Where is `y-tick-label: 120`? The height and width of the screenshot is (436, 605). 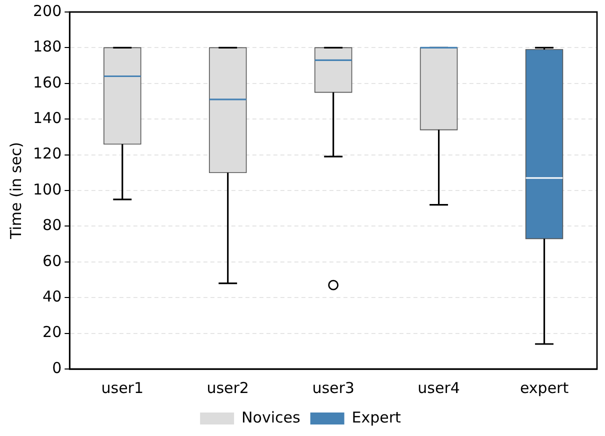 y-tick-label: 120 is located at coordinates (47, 153).